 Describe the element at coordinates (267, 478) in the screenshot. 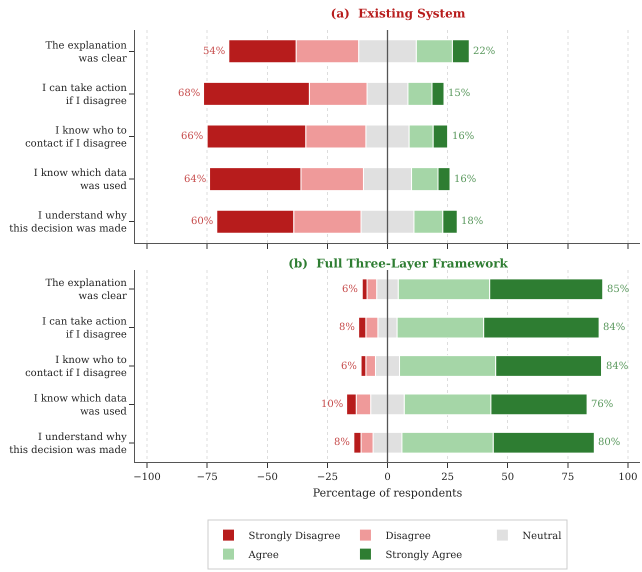

I see `x-tick-label: −50` at that location.